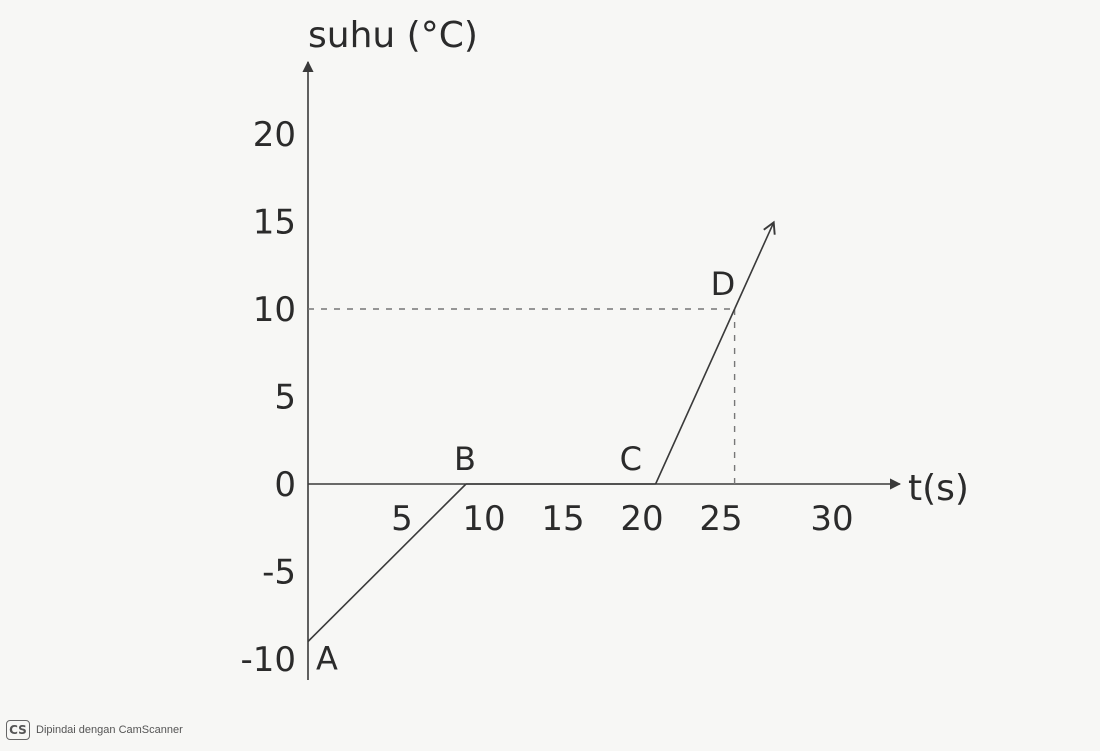 The image size is (1100, 751). Describe the element at coordinates (387, 563) in the screenshot. I see `segment-AB` at that location.